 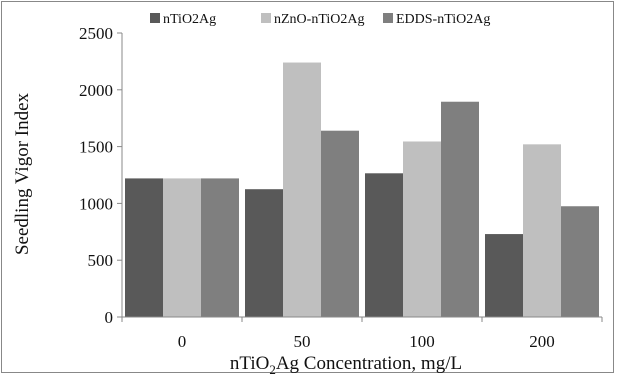 I want to click on x-axis-title-subscript: 2, so click(x=272, y=369).